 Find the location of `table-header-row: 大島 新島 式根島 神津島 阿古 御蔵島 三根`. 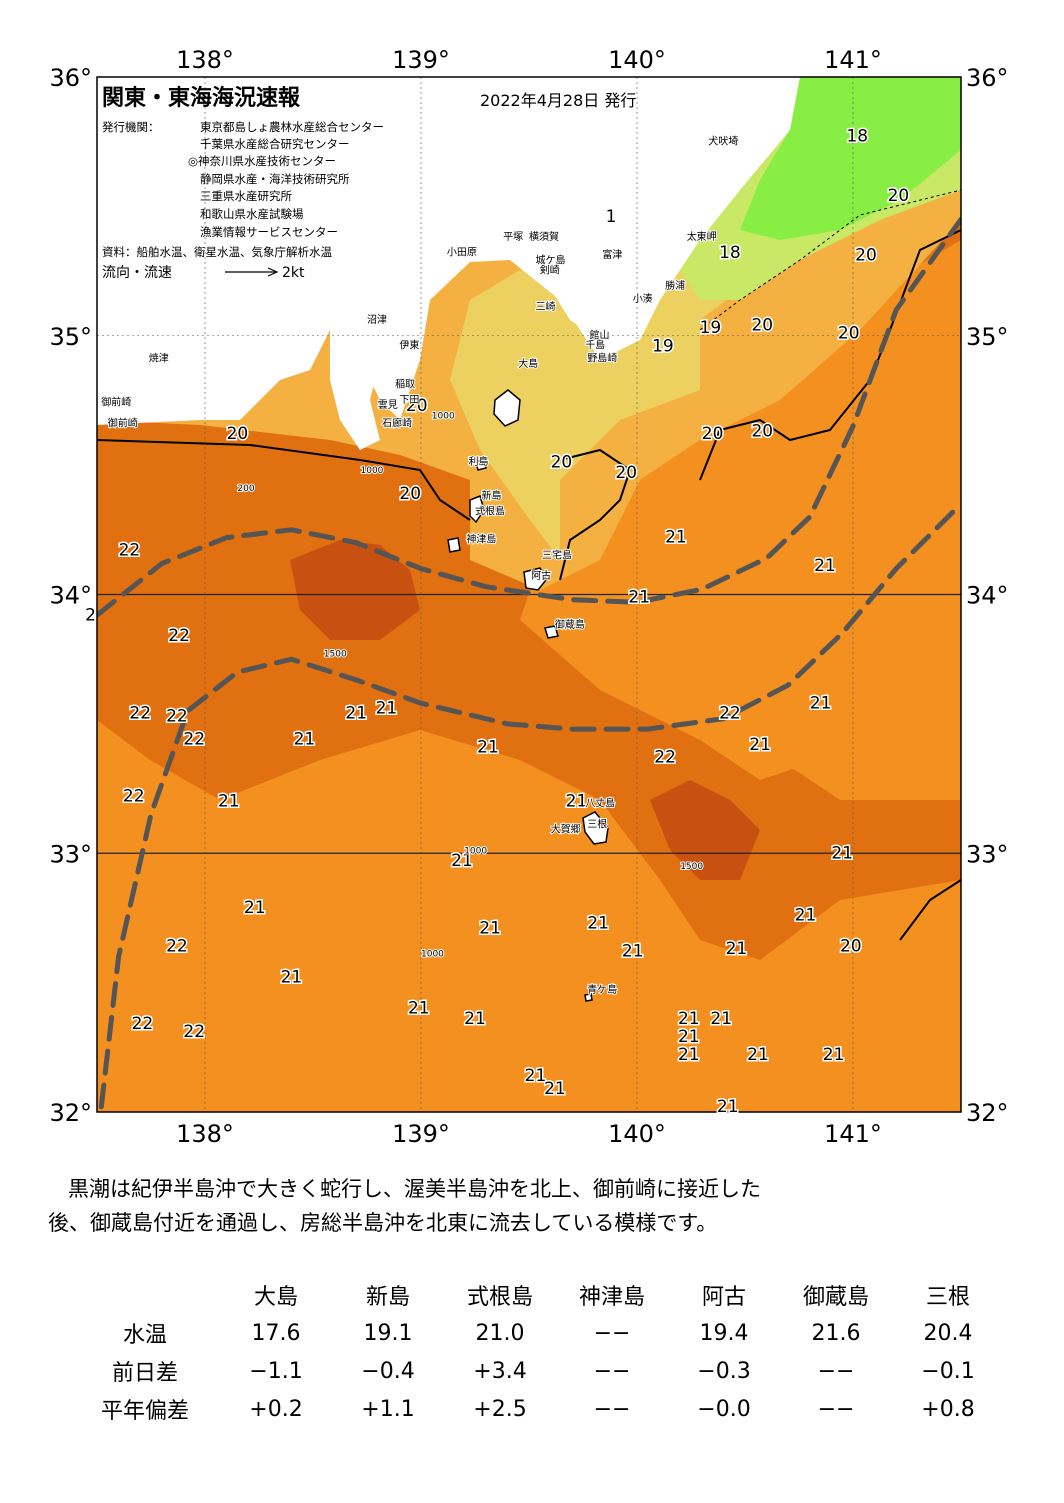

table-header-row: 大島 新島 式根島 神津島 阿古 御蔵島 三根 is located at coordinates (537, 1295).